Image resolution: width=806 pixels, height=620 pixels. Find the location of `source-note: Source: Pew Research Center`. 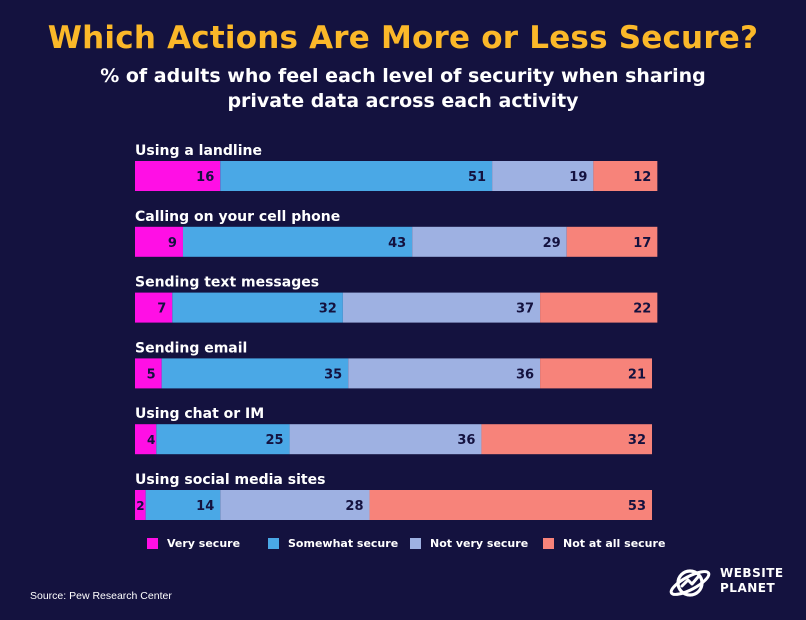

source-note: Source: Pew Research Center is located at coordinates (101, 596).